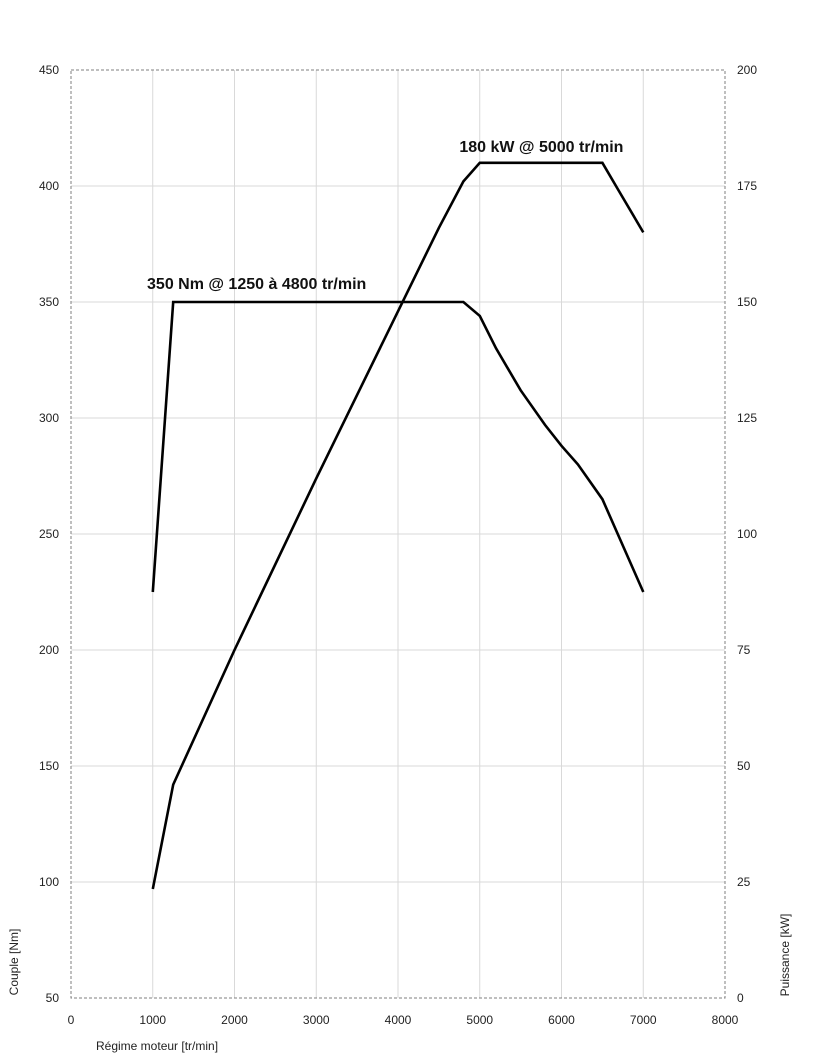 The width and height of the screenshot is (830, 1060). Describe the element at coordinates (561, 1020) in the screenshot. I see `x-tick-label: 6000` at that location.